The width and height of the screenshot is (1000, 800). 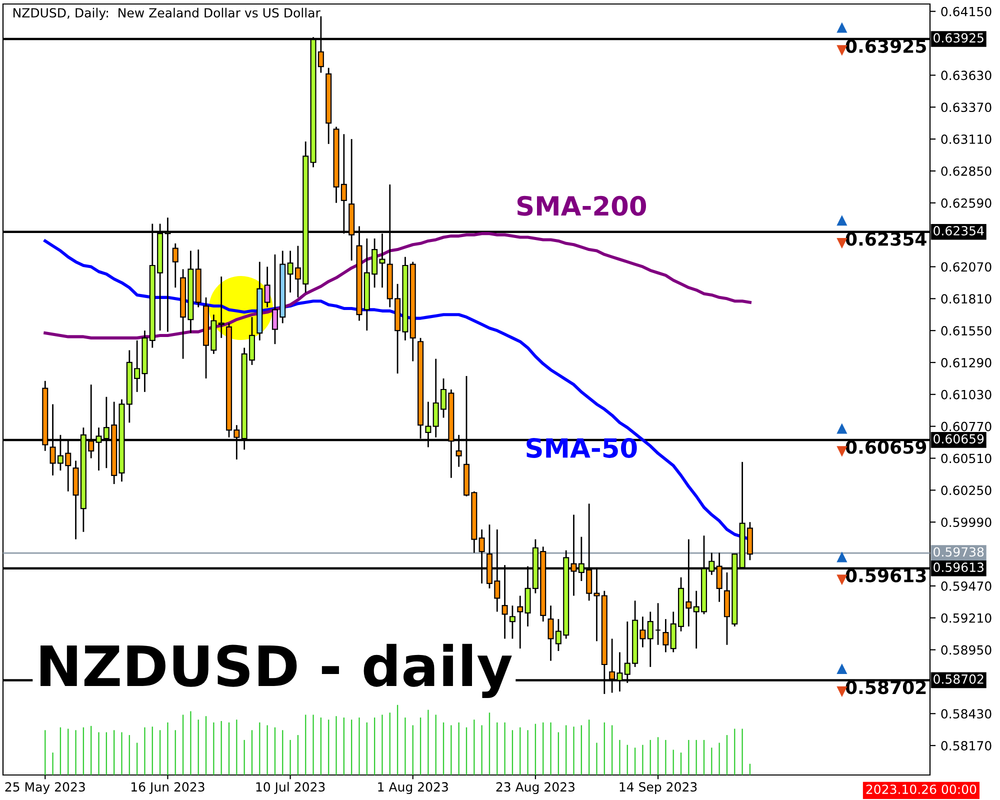 I want to click on y-tick-label: 0.58170, so click(x=966, y=745).